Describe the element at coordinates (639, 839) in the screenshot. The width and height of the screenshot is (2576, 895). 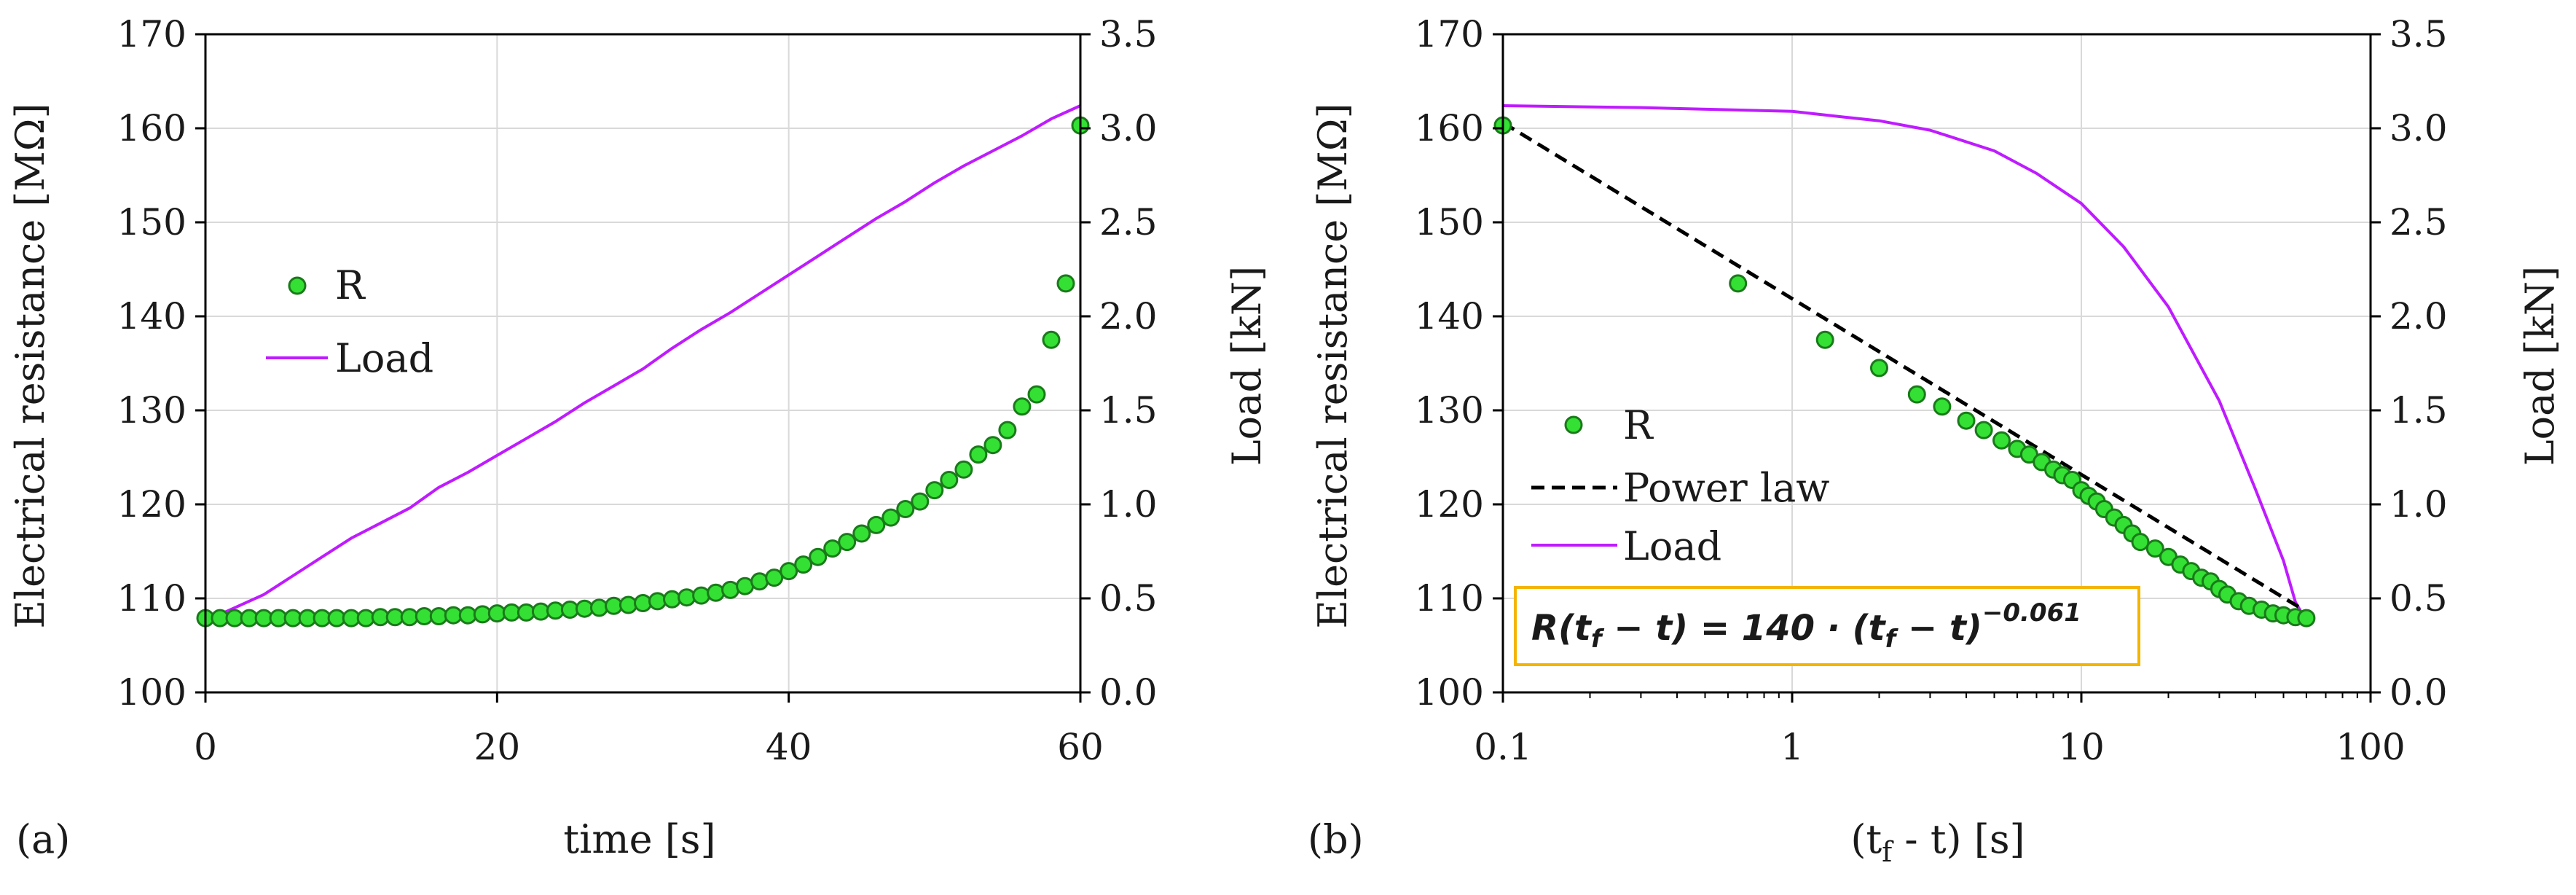
I see `panel-a-x-axis-label: time [s]` at that location.